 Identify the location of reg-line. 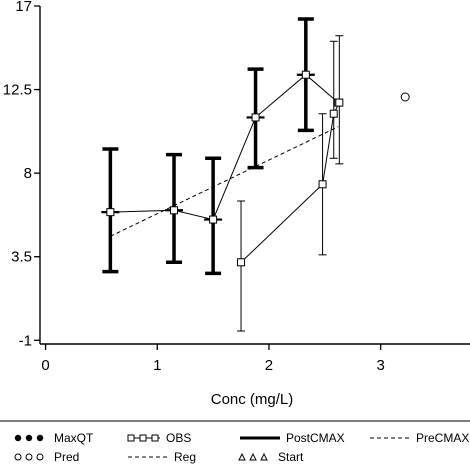
(224, 181).